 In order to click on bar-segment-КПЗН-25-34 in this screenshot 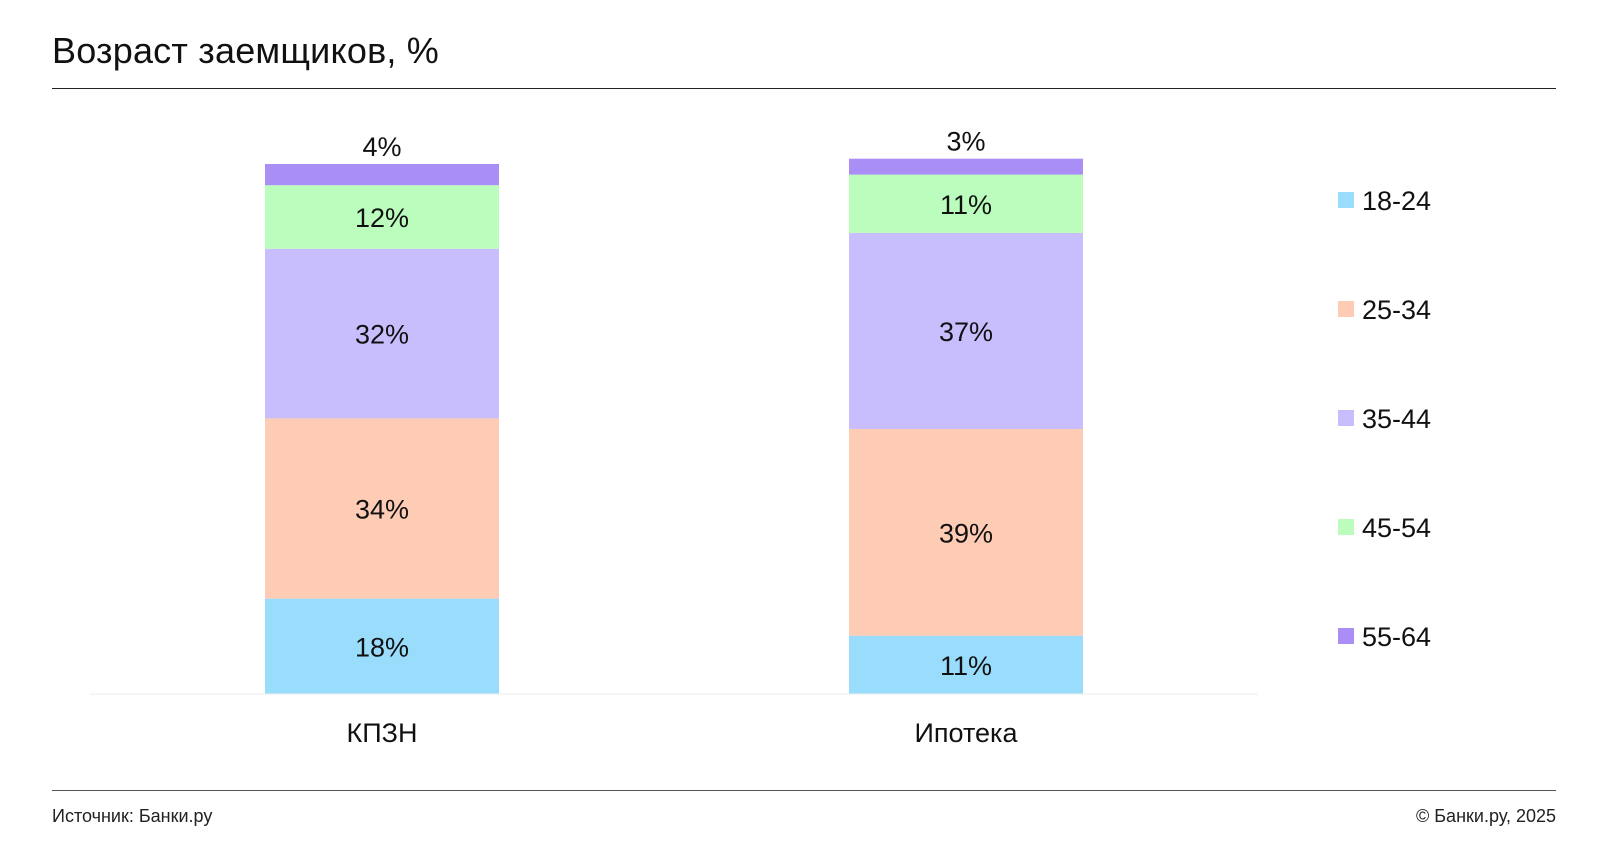, I will do `click(382, 508)`.